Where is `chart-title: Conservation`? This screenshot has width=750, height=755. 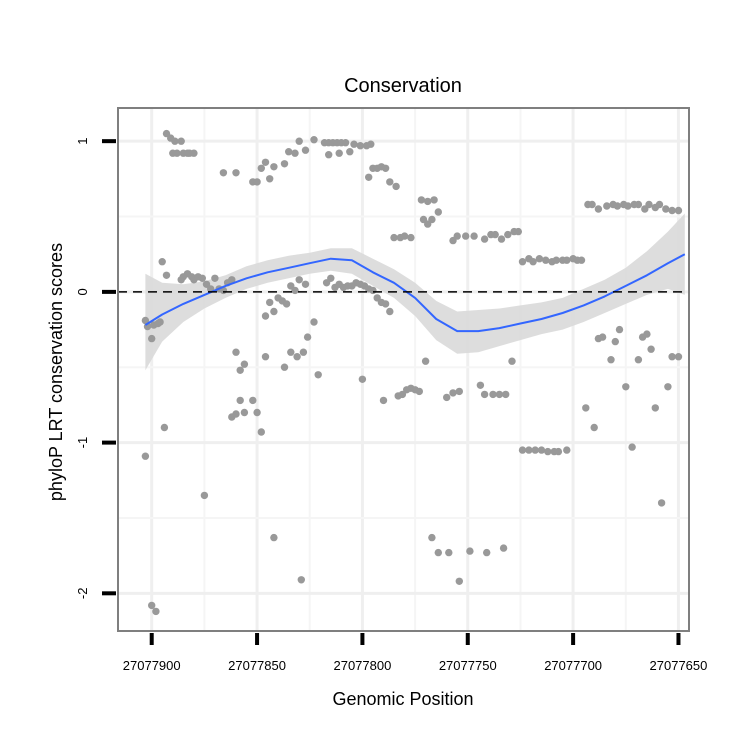
chart-title: Conservation is located at coordinates (403, 86).